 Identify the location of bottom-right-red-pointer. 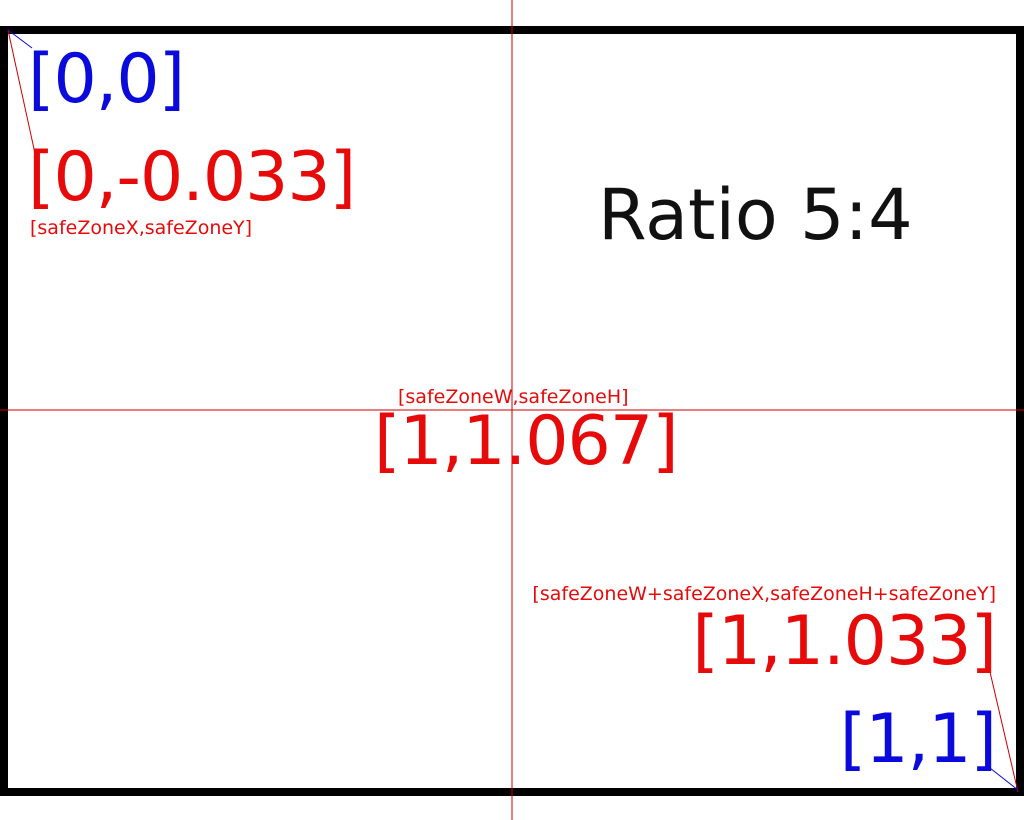
(1004, 732).